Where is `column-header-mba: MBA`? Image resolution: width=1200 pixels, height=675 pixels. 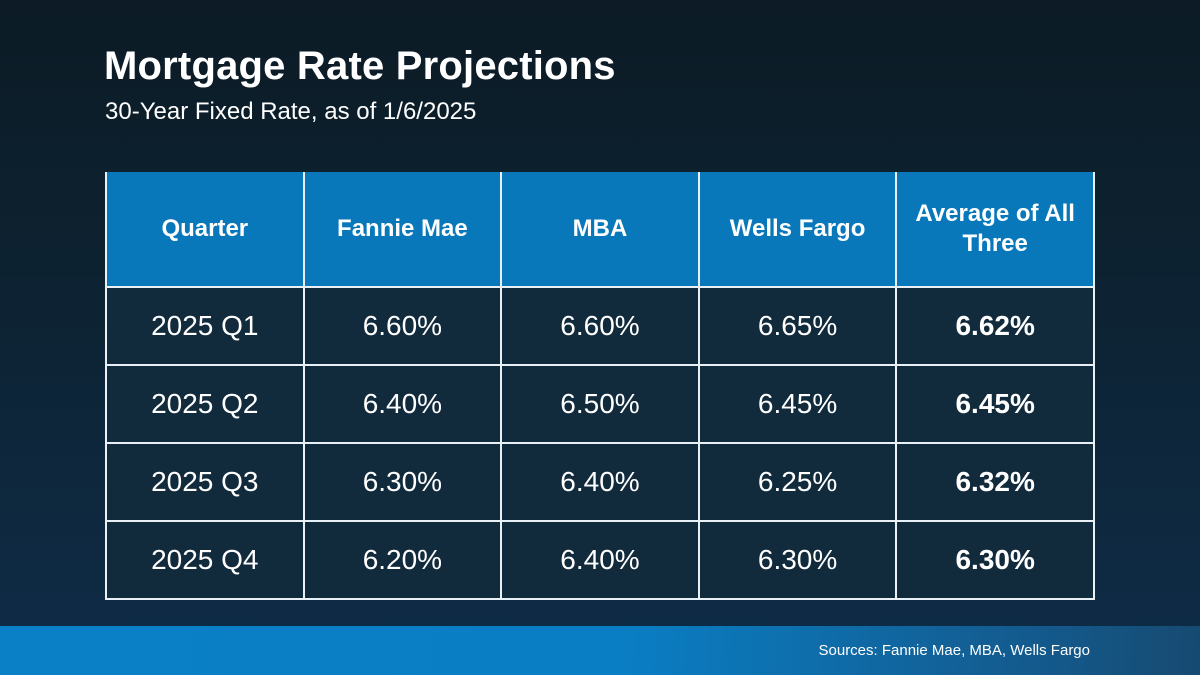 column-header-mba: MBA is located at coordinates (600, 230).